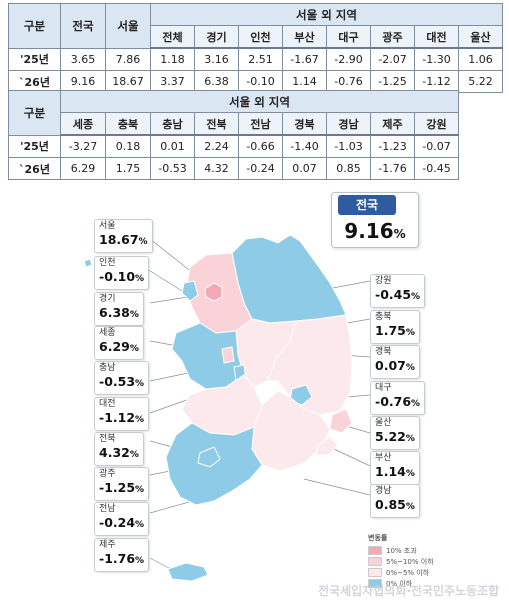 The image size is (509, 614). Describe the element at coordinates (117, 276) in the screenshot. I see `callout-number: -0.10` at that location.